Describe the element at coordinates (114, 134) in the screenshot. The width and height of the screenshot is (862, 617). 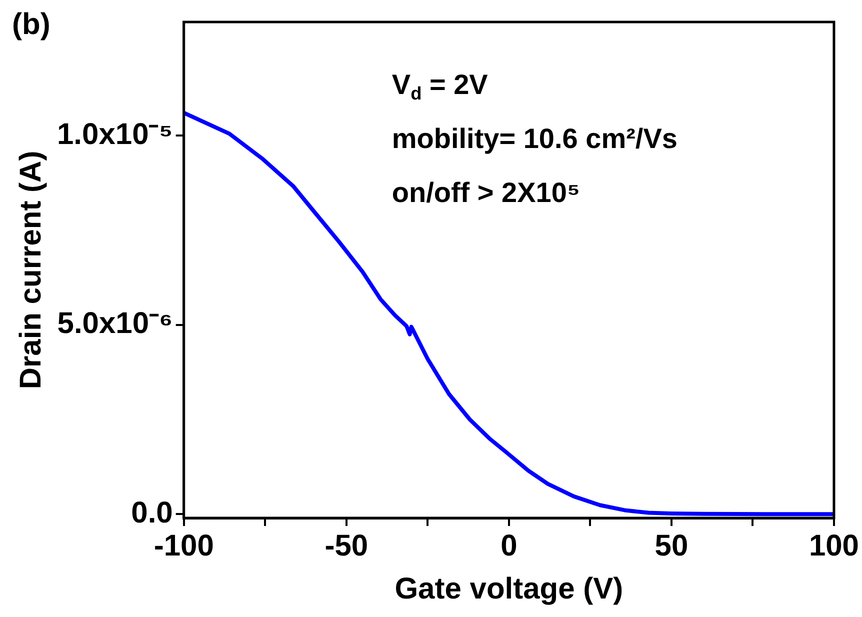
I see `y-tick-label: 1.0x10⁻⁵` at that location.